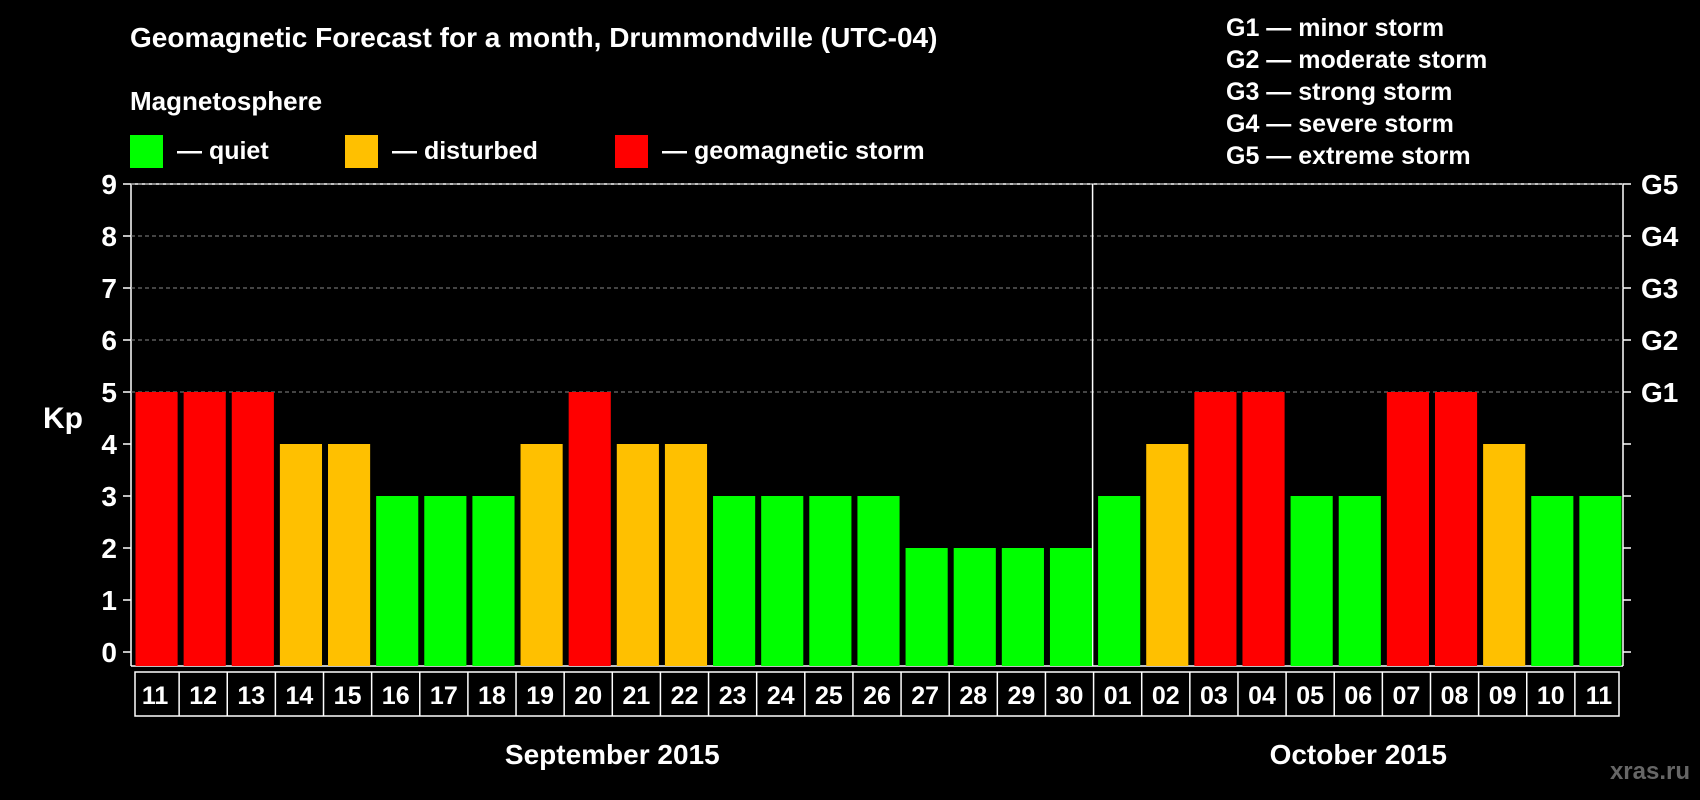 This screenshot has height=800, width=1700. What do you see at coordinates (1659, 184) in the screenshot?
I see `g-axis-label-g5: G5` at bounding box center [1659, 184].